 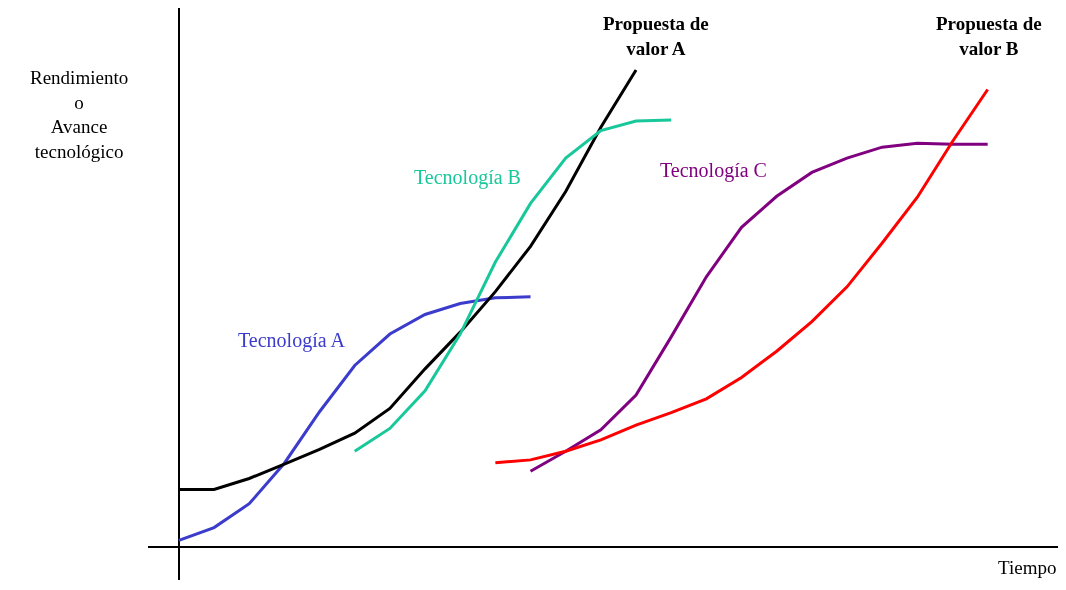 What do you see at coordinates (713, 170) in the screenshot?
I see `series-label: Tecnología C` at bounding box center [713, 170].